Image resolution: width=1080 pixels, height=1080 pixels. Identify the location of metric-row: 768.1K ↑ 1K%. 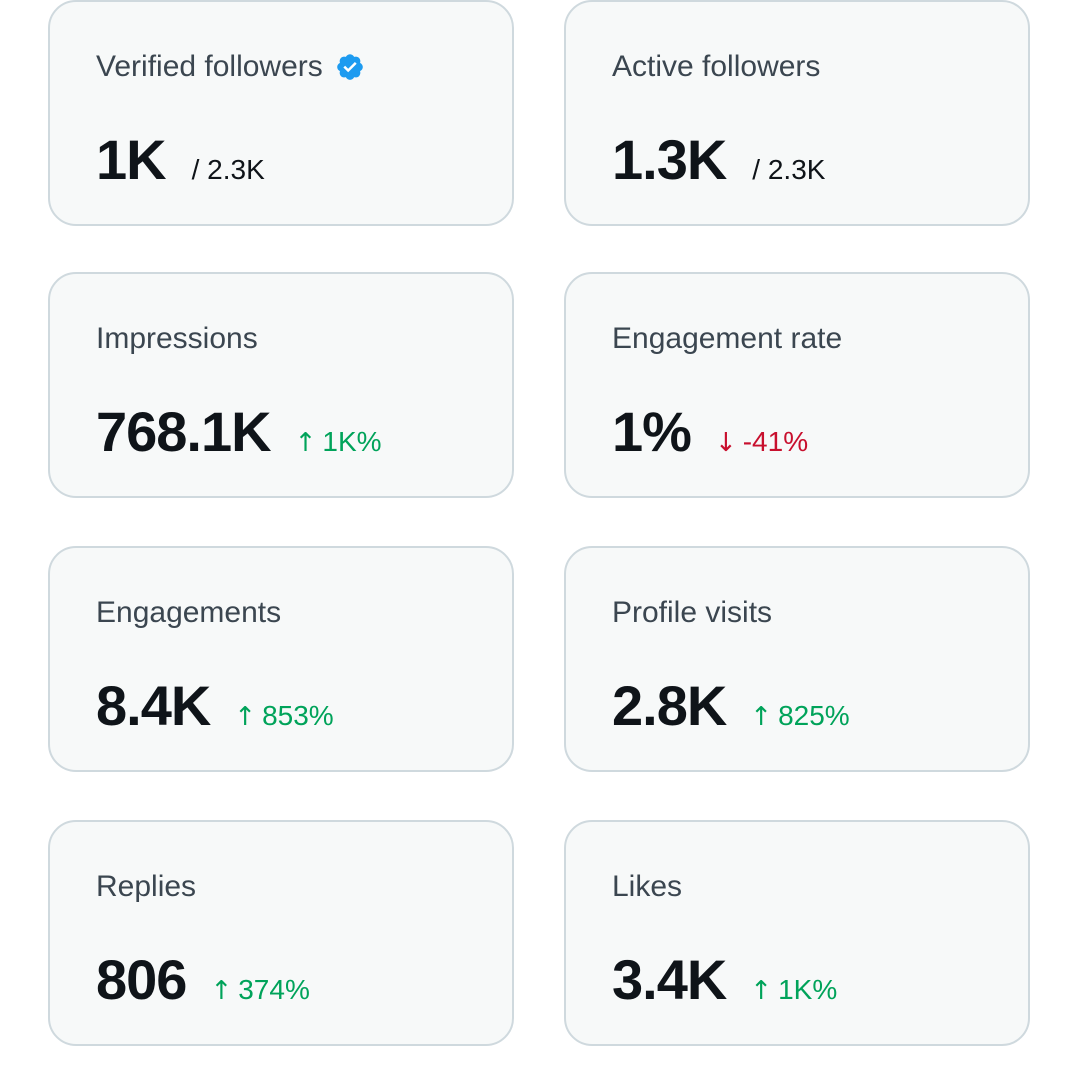
(239, 432).